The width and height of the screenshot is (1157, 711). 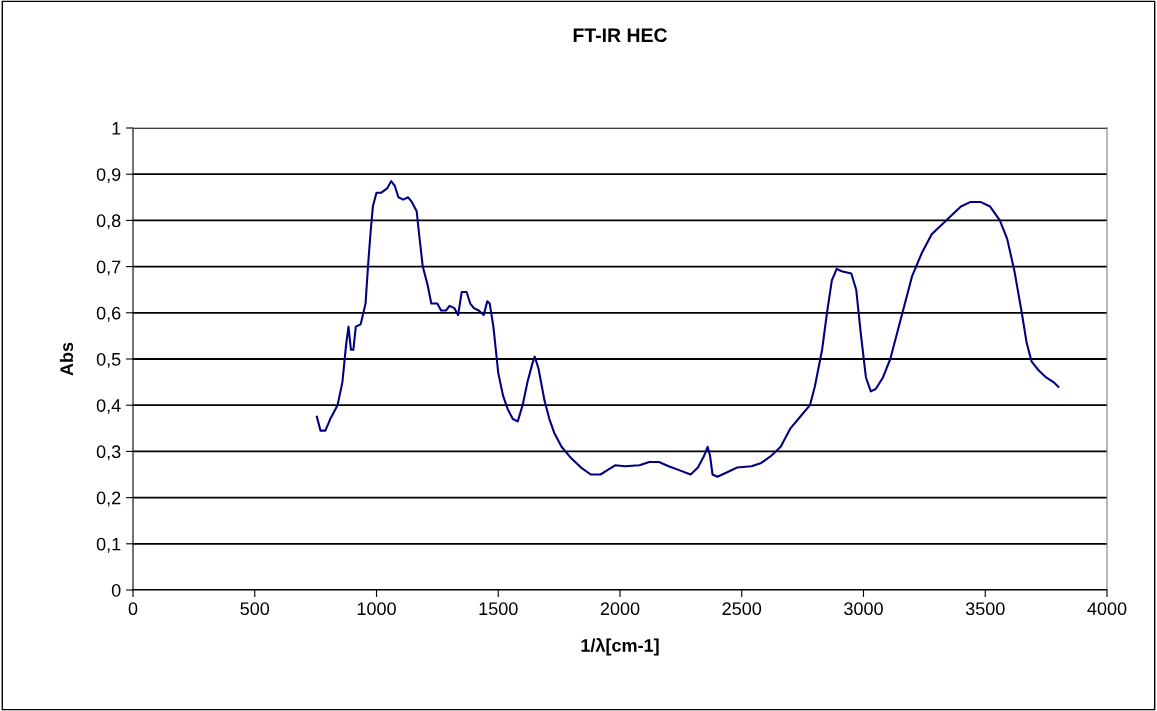 What do you see at coordinates (863, 609) in the screenshot?
I see `x-tick-label: 3000` at bounding box center [863, 609].